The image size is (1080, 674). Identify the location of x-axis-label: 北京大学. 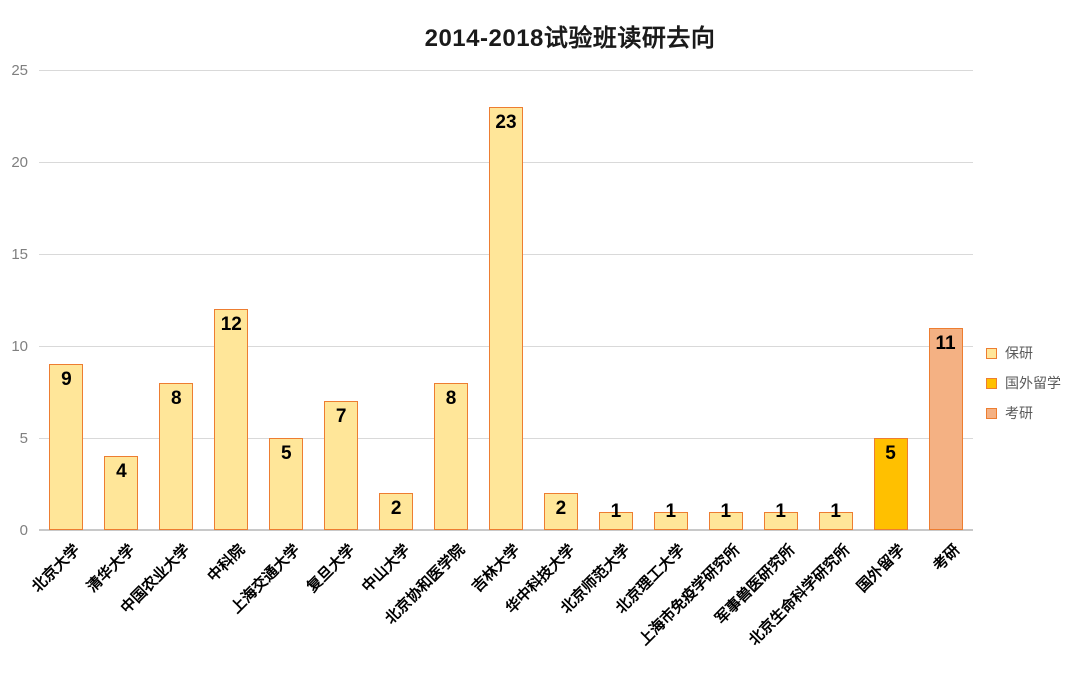
(56, 568).